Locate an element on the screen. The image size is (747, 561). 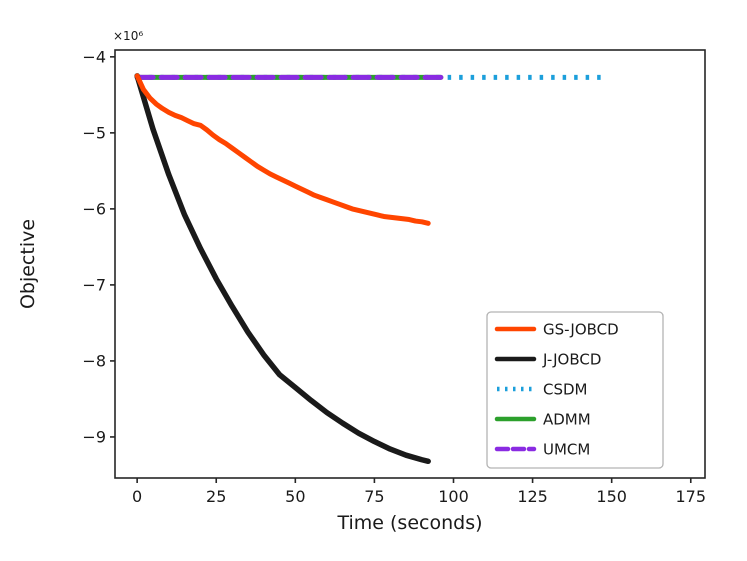
x-tick-label: 50 is located at coordinates (295, 496).